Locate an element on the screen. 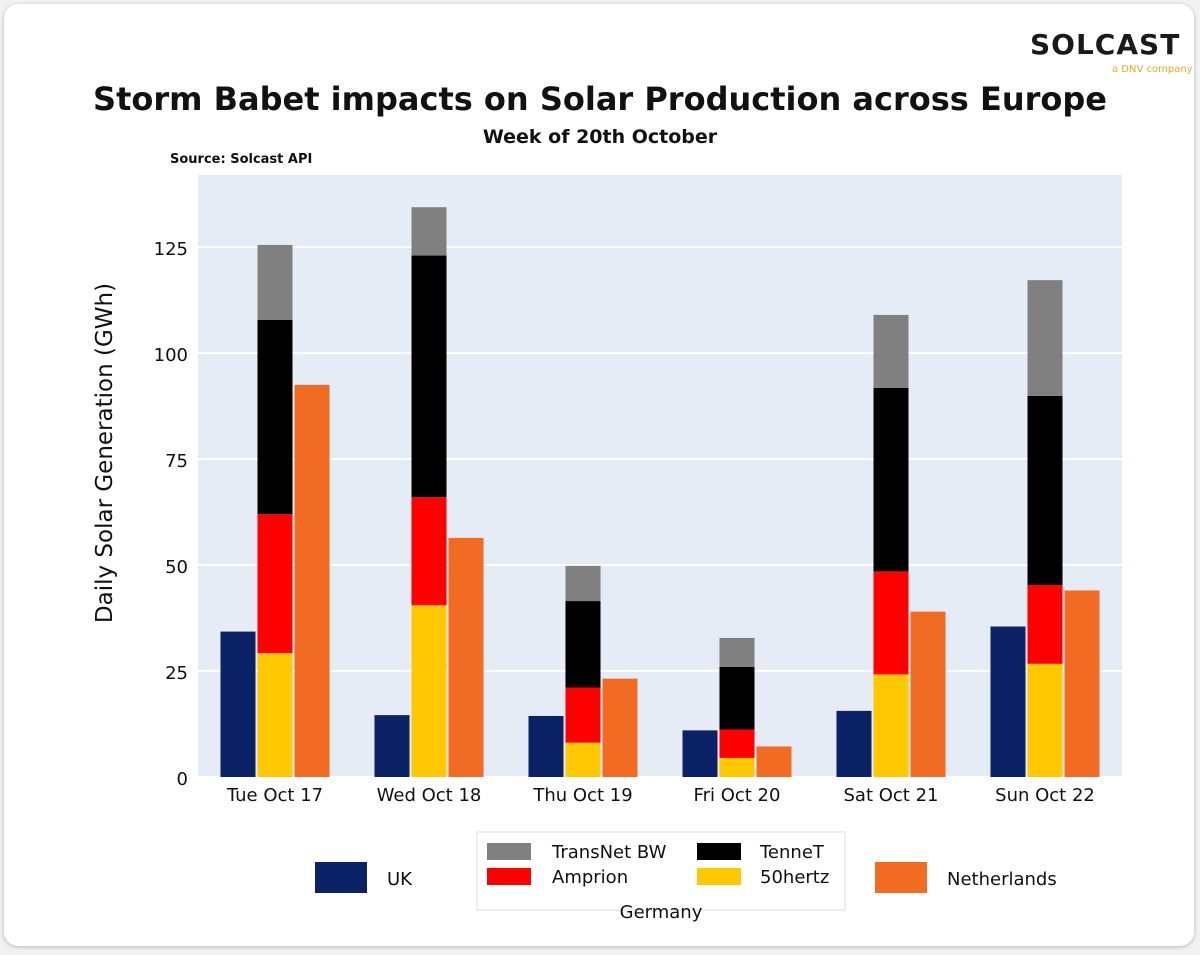  legend-amprion-swatch is located at coordinates (509, 876).